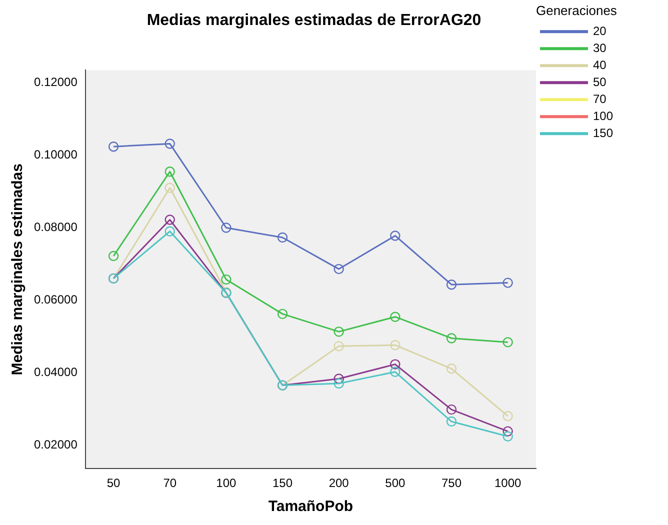  What do you see at coordinates (314, 21) in the screenshot?
I see `chart-title: Medias marginales estimadas de ErrorAG20` at bounding box center [314, 21].